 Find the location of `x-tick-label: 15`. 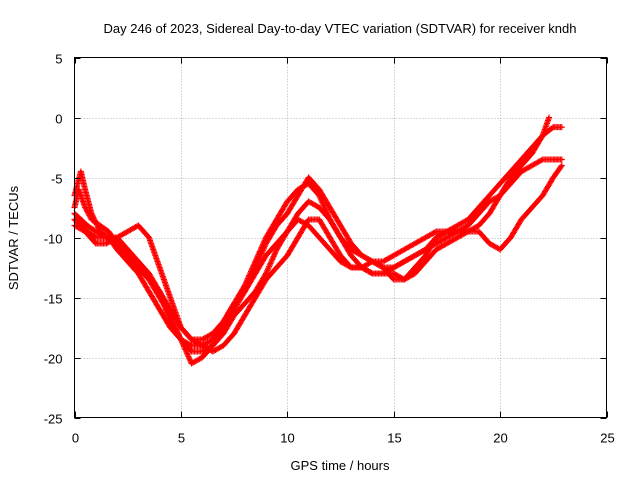

x-tick-label: 15 is located at coordinates (394, 438).